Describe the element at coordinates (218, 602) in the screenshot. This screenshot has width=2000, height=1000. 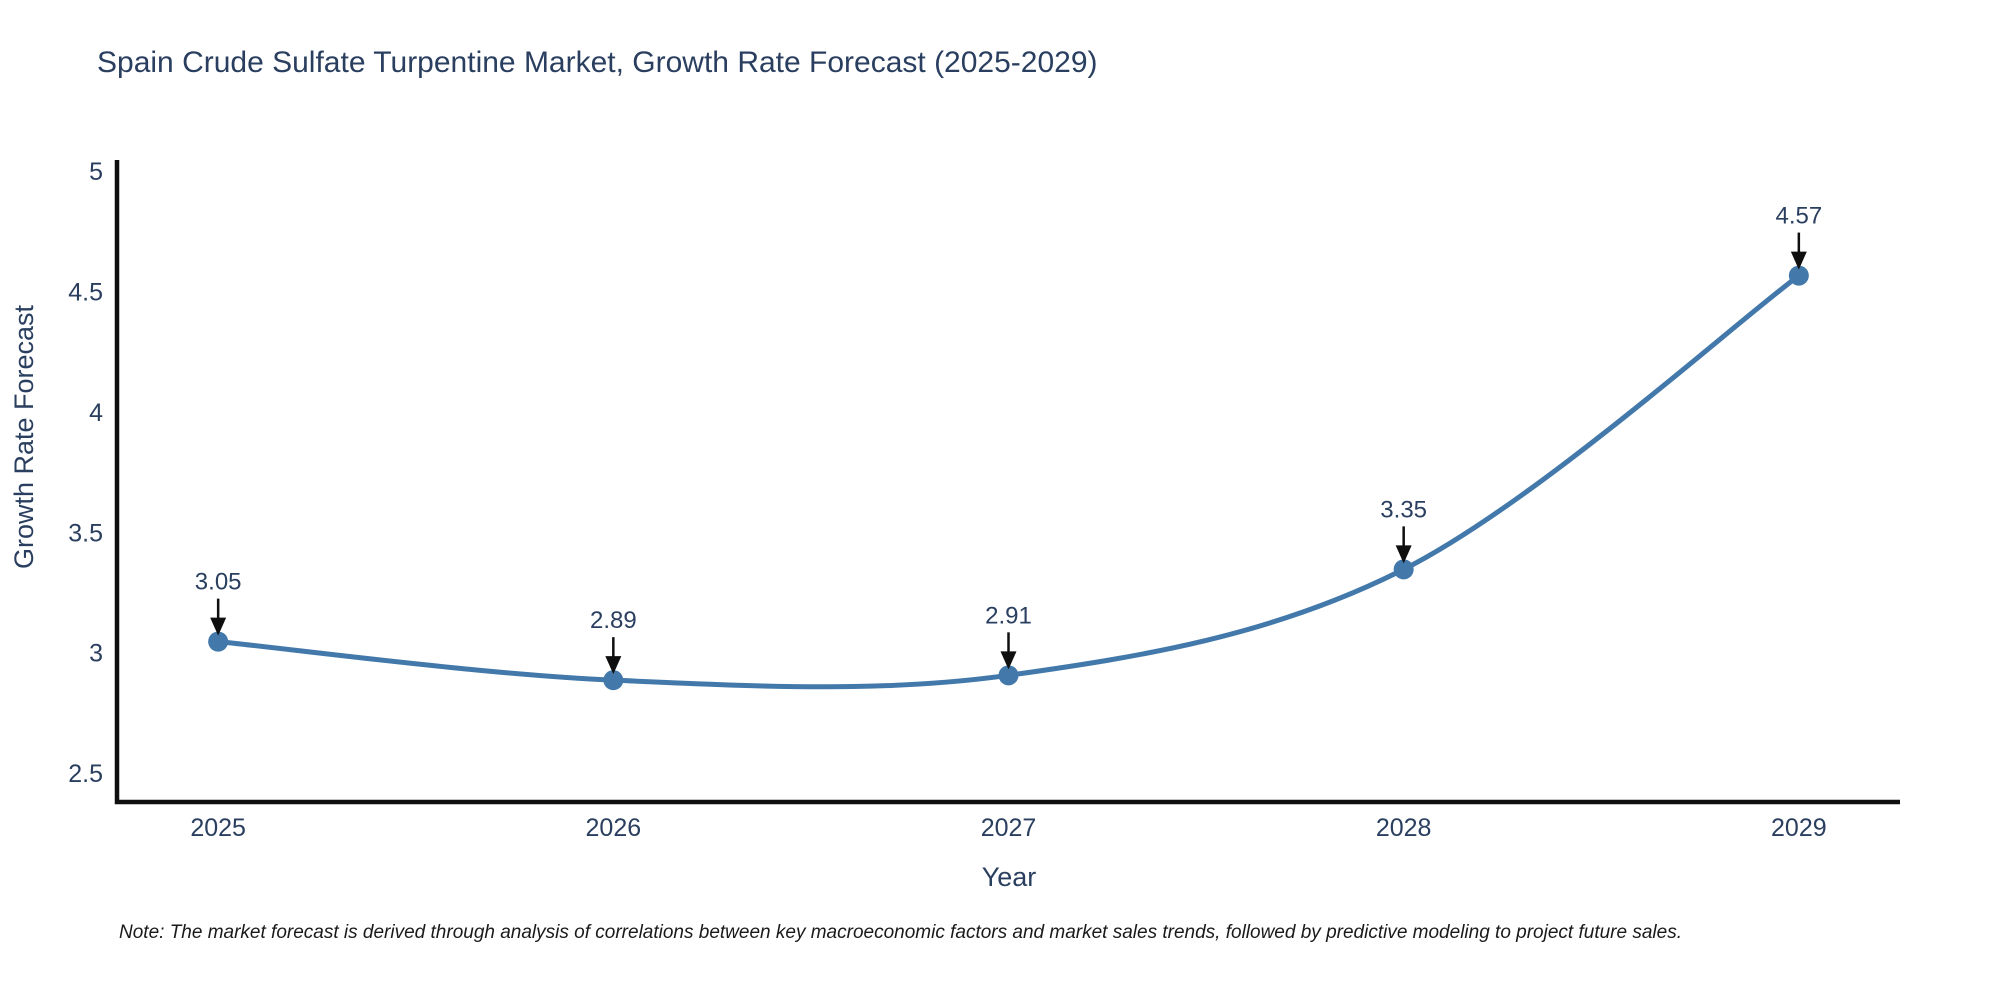
I see `point-annotation: 3.05` at that location.